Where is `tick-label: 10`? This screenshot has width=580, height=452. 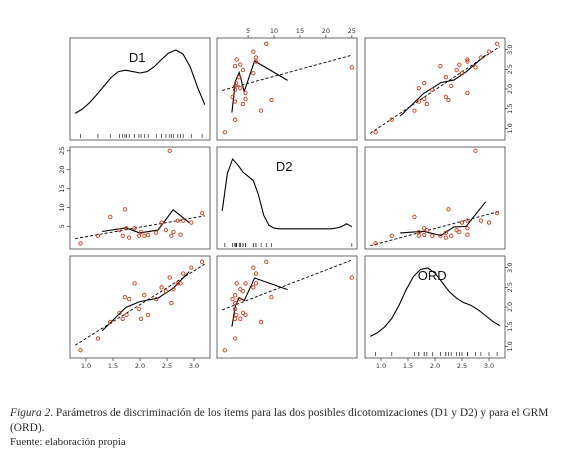 tick-label: 10 is located at coordinates (274, 31).